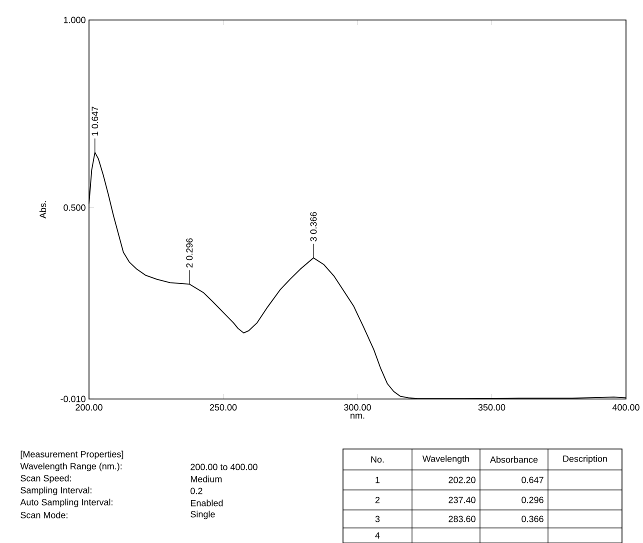  What do you see at coordinates (462, 500) in the screenshot?
I see `text: 237.40` at bounding box center [462, 500].